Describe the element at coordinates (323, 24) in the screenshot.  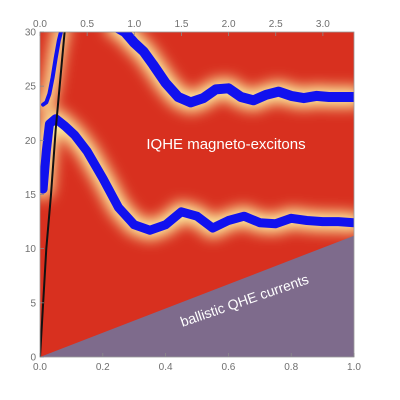
I see `x-top-tick-label: 3.0` at that location.